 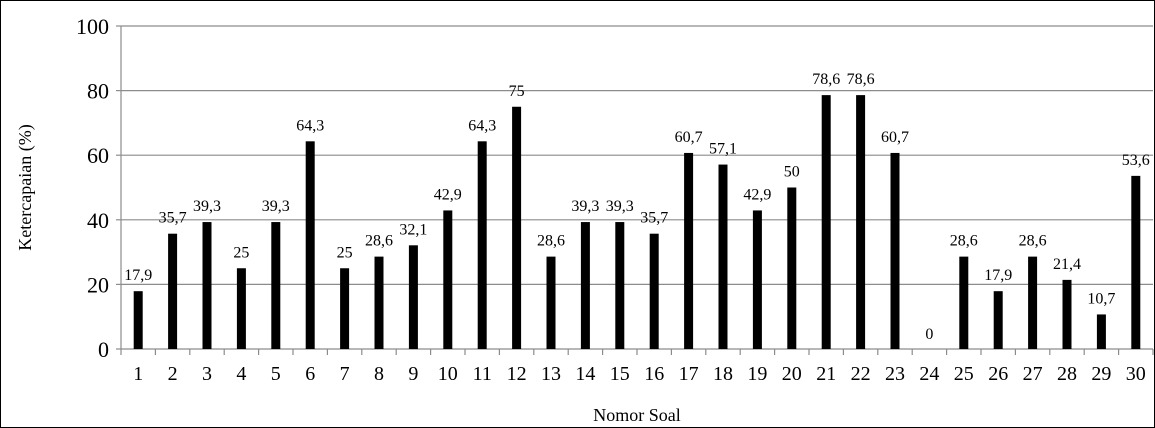 What do you see at coordinates (276, 374) in the screenshot?
I see `x-tick-label: 5` at bounding box center [276, 374].